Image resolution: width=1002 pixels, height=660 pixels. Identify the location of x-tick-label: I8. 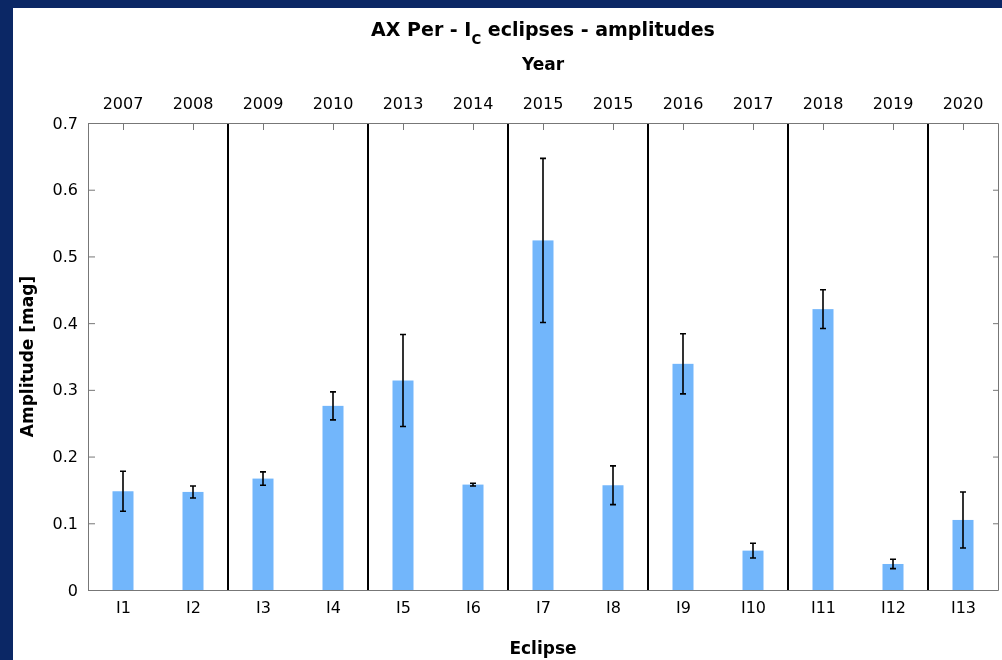
(613, 608).